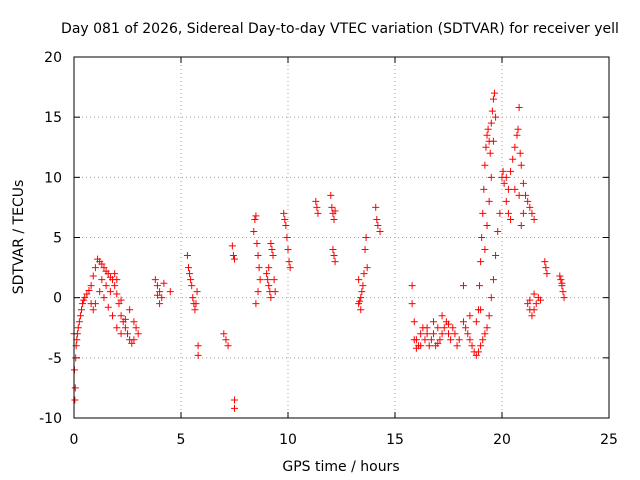 The height and width of the screenshot is (480, 640). What do you see at coordinates (57, 239) in the screenshot?
I see `y-tick-label: 5` at bounding box center [57, 239].